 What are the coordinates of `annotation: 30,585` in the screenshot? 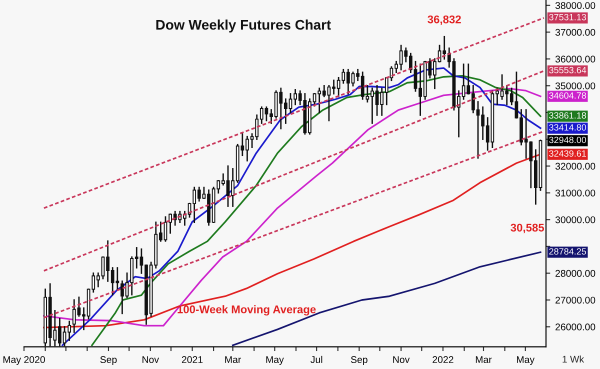 It's located at (527, 229).